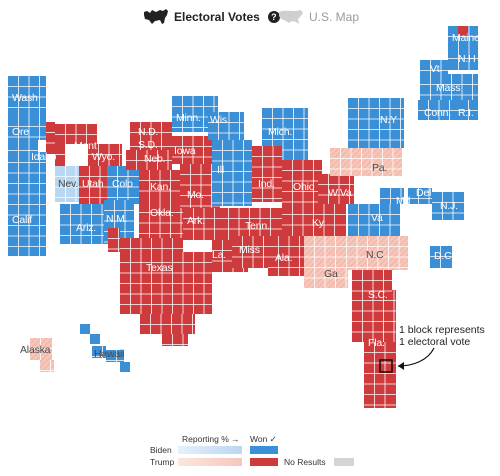 The height and width of the screenshot is (476, 500). What do you see at coordinates (27, 96) in the screenshot?
I see `state-wa` at bounding box center [27, 96].